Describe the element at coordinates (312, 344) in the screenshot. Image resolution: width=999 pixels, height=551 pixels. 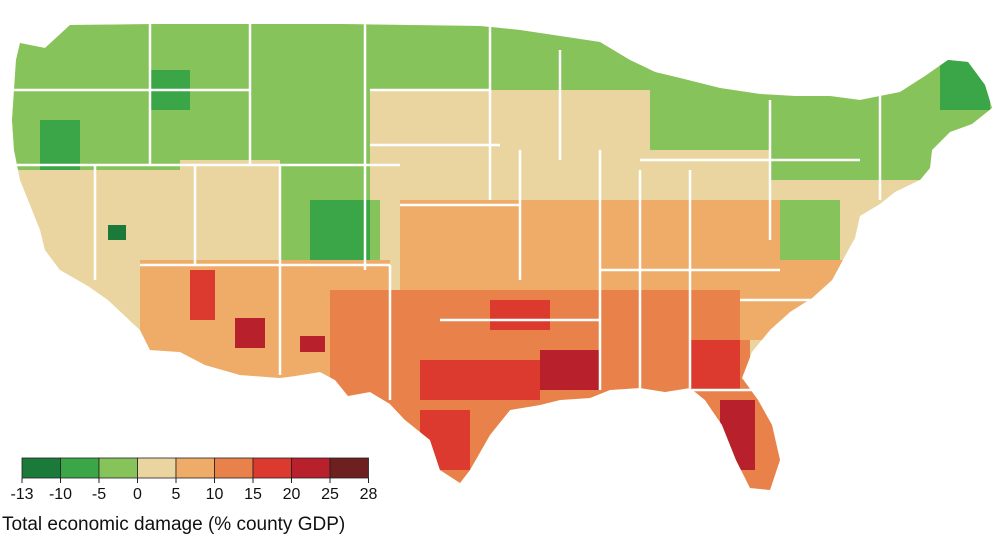
I see `region-new-mexico-hot` at that location.